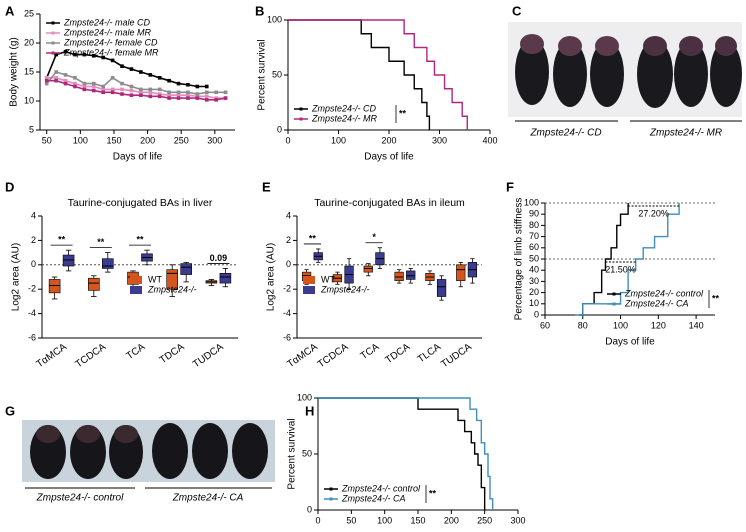 This screenshot has width=746, height=532. Describe the element at coordinates (531, 202) in the screenshot. I see `y-tick-label: 100` at that location.